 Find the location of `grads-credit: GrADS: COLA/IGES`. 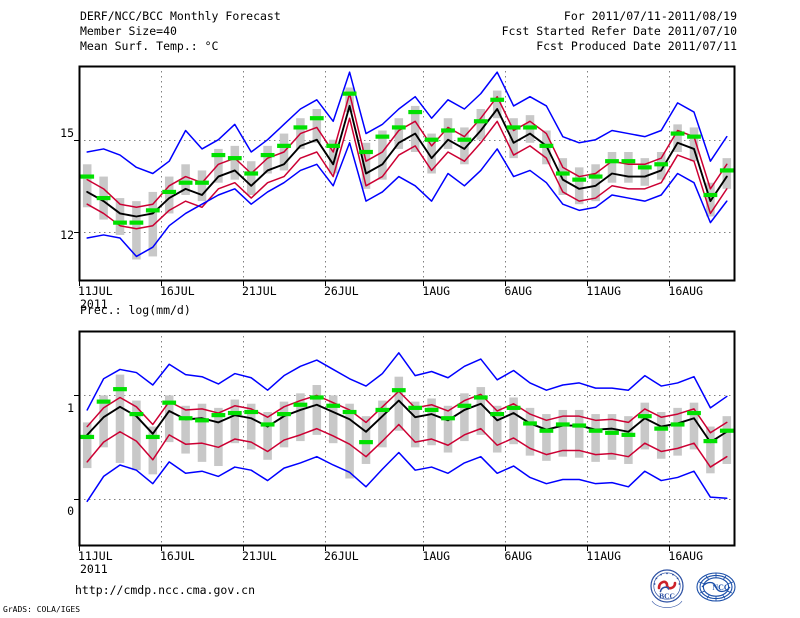

grads-credit: GrADS: COLA/IGES is located at coordinates (42, 609).